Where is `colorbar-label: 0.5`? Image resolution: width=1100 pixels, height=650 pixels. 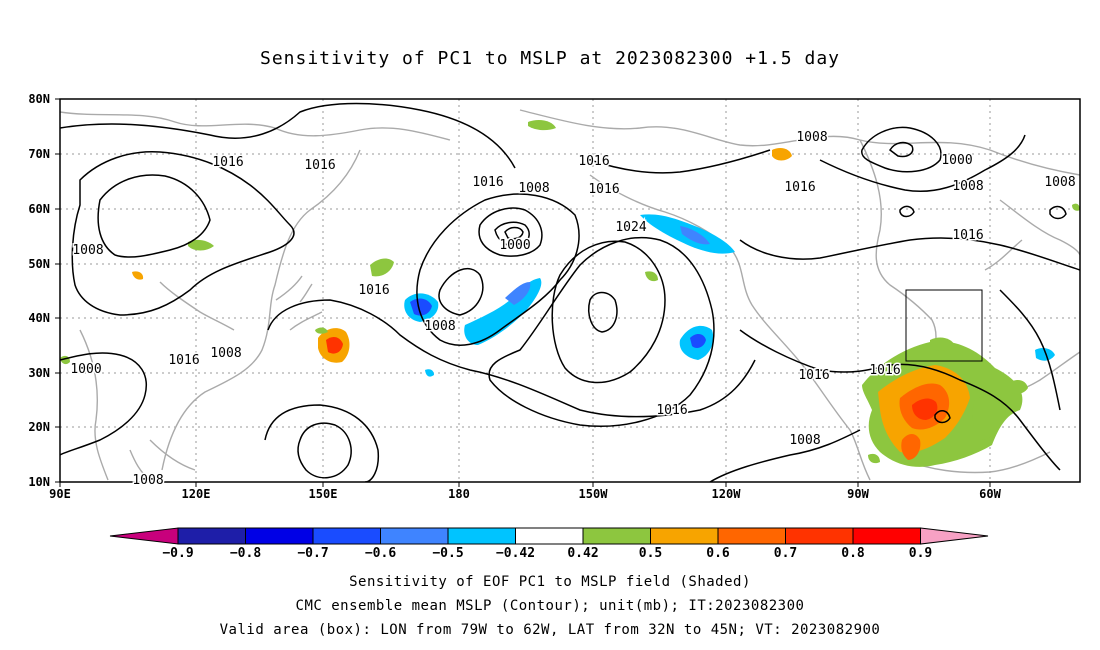 colorbar-label: 0.5 is located at coordinates (650, 553).